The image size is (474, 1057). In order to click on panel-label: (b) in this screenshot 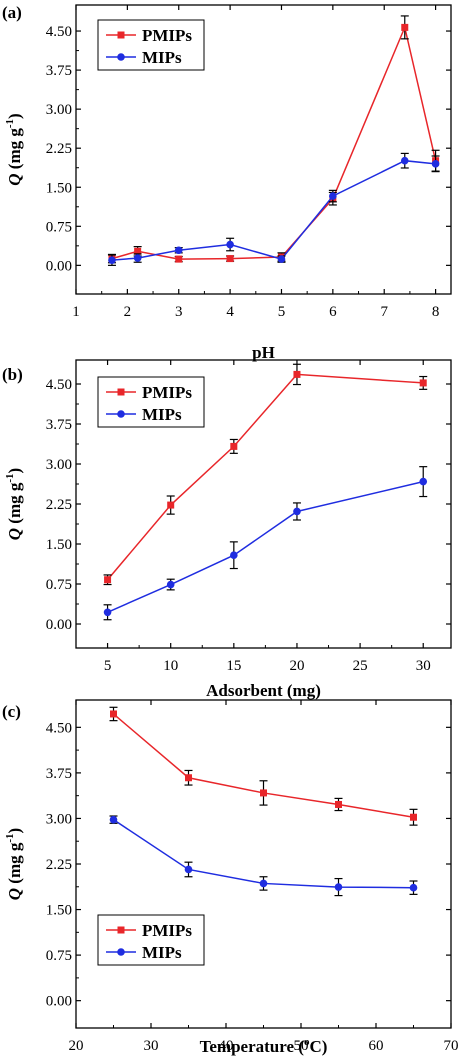, I will do `click(12, 374)`.